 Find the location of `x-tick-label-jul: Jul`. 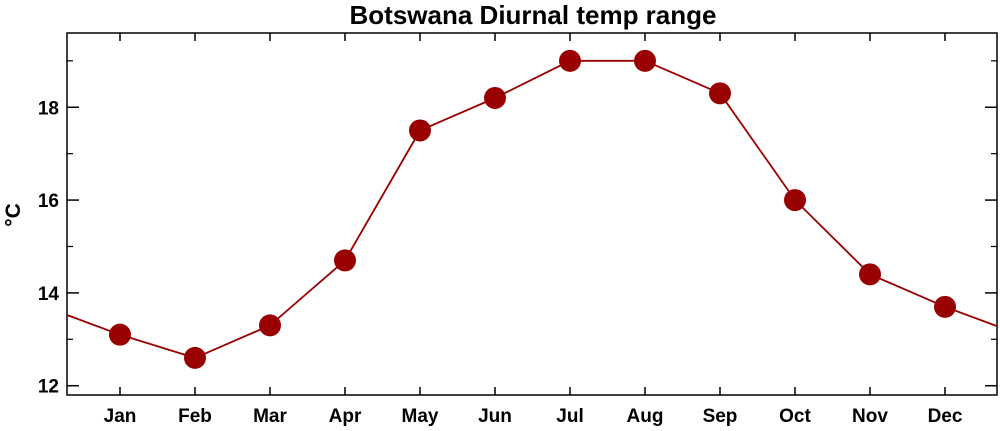

x-tick-label-jul: Jul is located at coordinates (569, 416).